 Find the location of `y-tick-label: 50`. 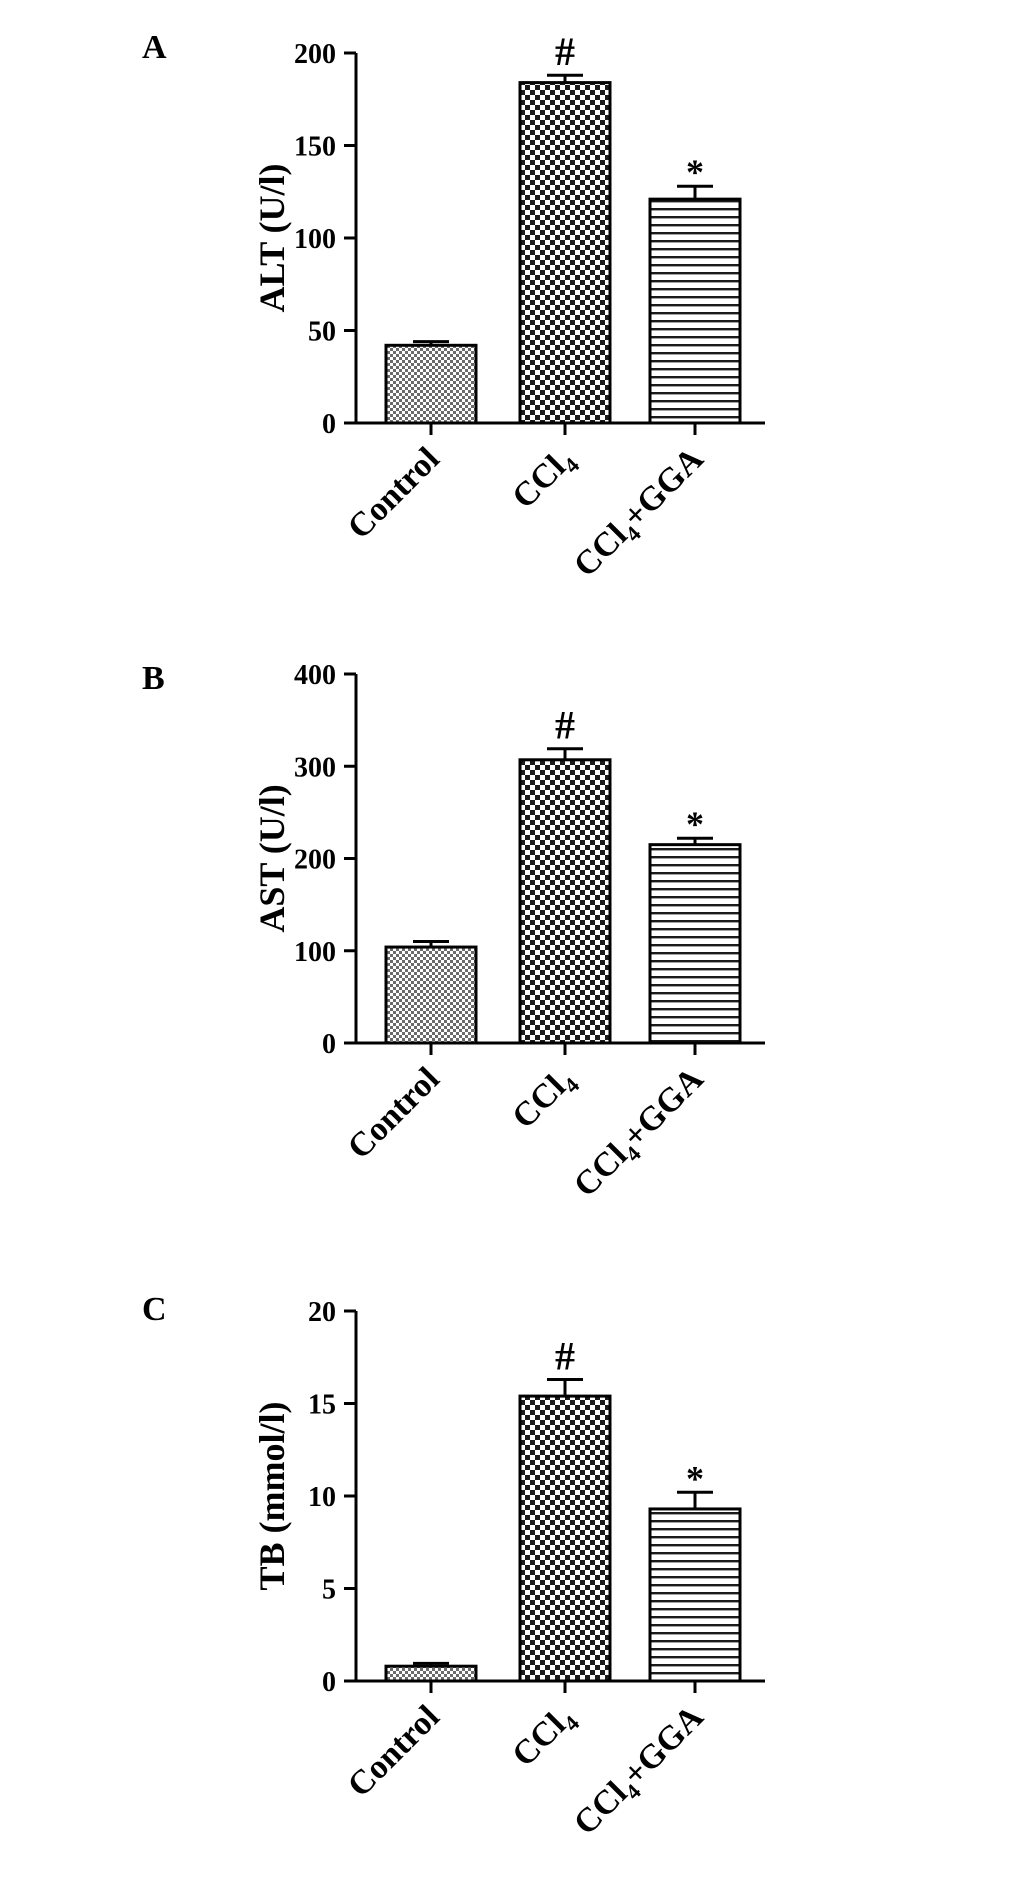

y-tick-label: 50 is located at coordinates (322, 332).